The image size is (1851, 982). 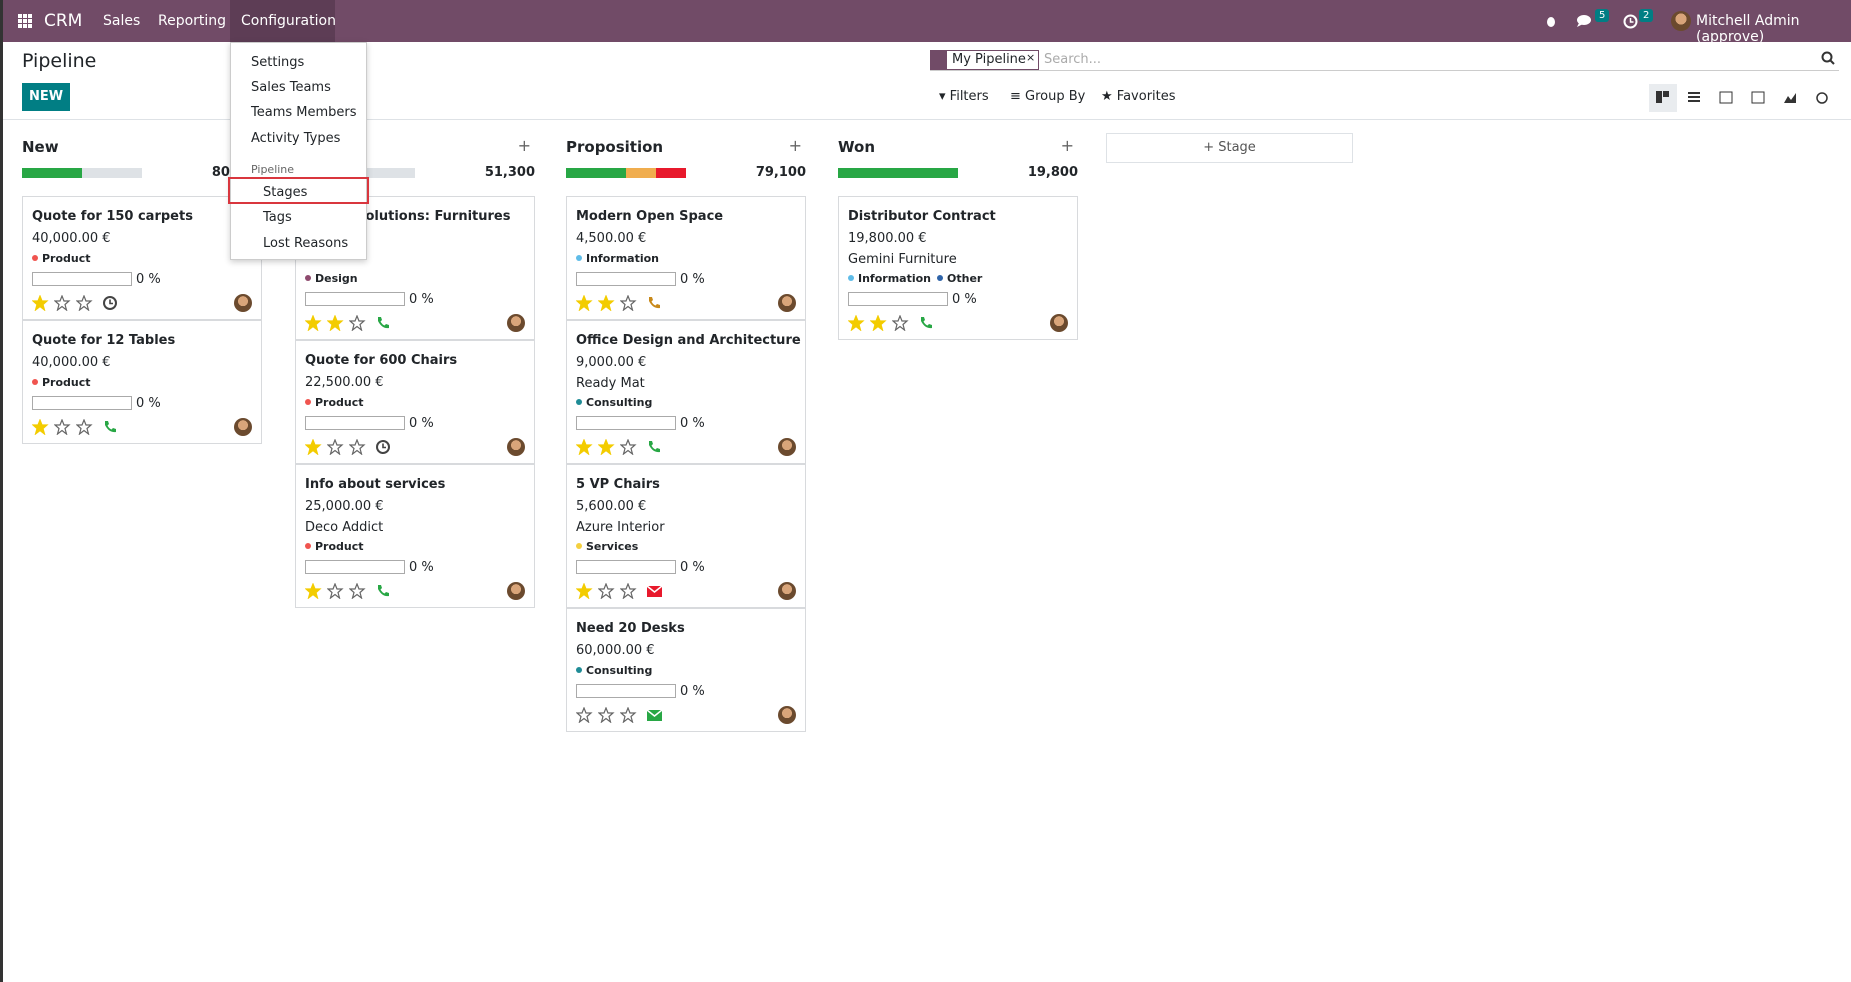 I want to click on tag: Information, so click(x=617, y=258).